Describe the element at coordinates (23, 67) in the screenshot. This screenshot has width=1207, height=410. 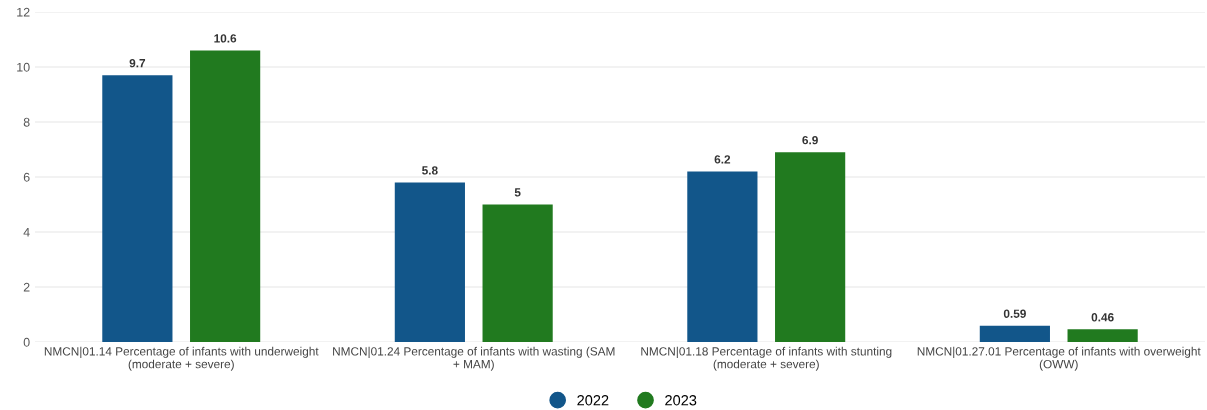
I see `y-tick-label: 10` at that location.